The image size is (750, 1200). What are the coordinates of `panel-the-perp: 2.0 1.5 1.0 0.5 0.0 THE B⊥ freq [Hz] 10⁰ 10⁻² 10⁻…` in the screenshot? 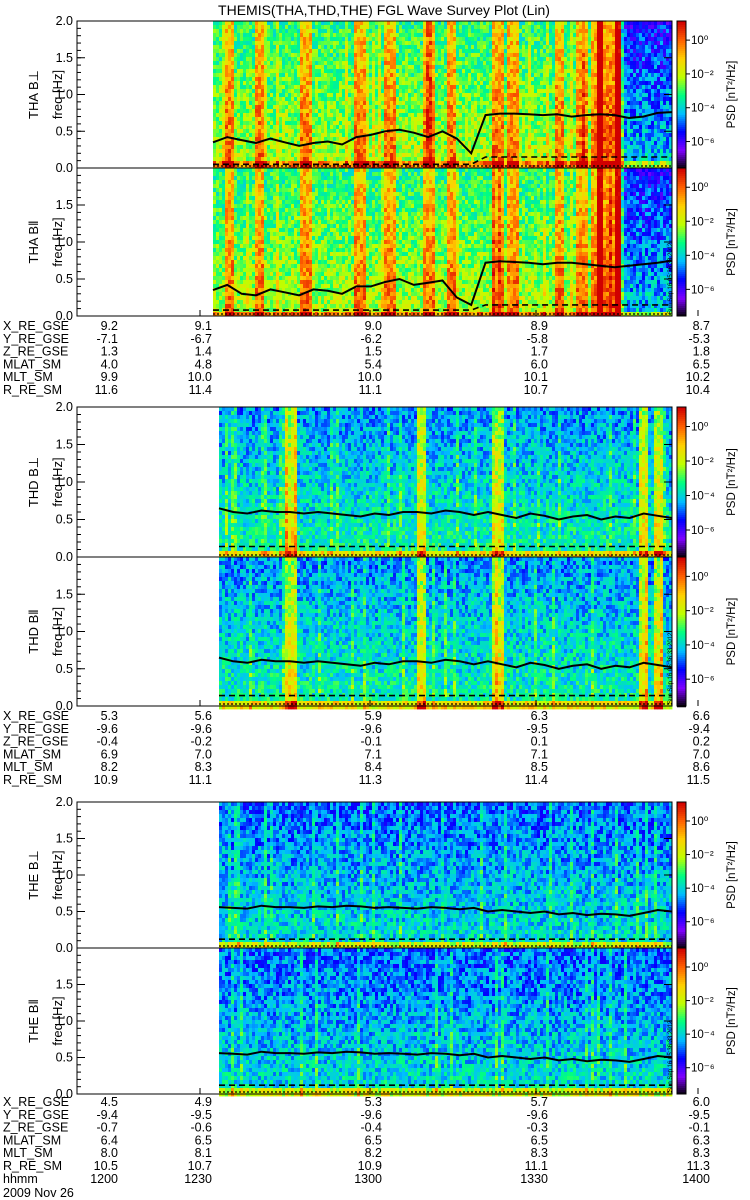 It's located at (382, 875).